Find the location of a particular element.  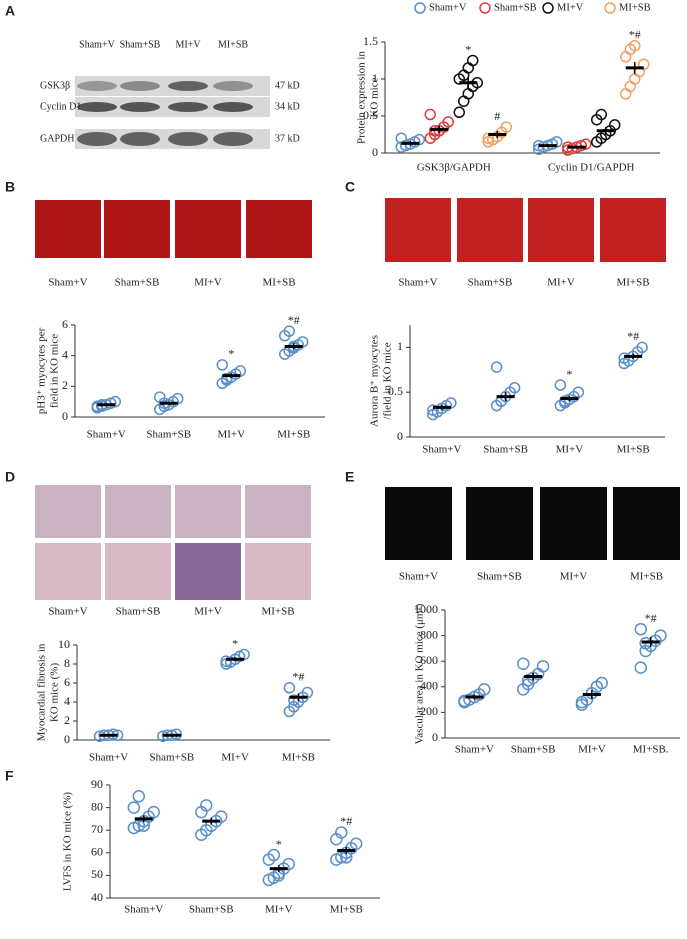

lane-label: MI+V is located at coordinates (188, 44).